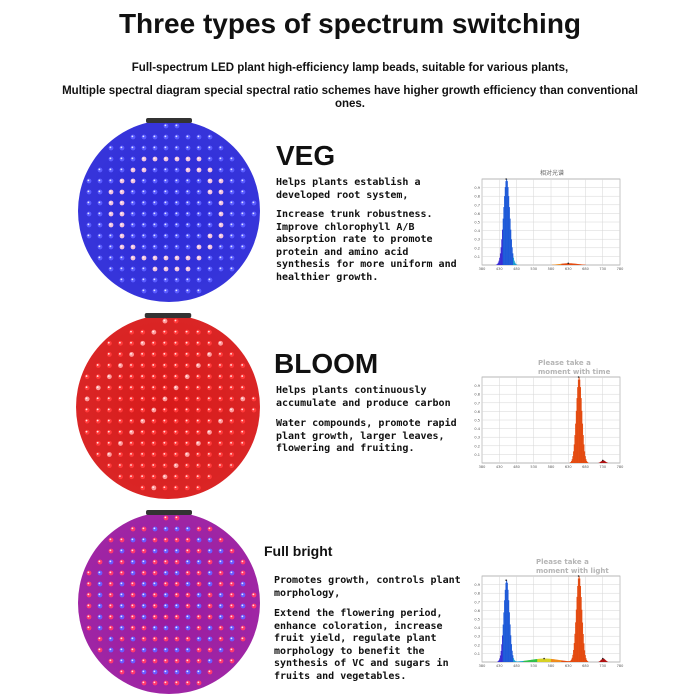 The height and width of the screenshot is (700, 700). I want to click on page-title: Three types of spectrum switching, so click(350, 23).